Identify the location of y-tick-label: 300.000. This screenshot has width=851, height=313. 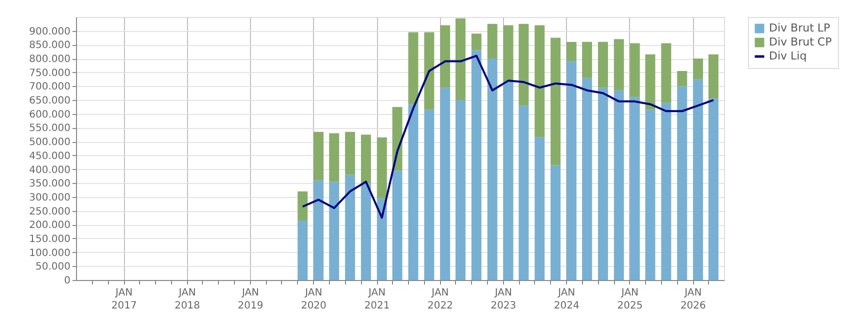
(49, 198).